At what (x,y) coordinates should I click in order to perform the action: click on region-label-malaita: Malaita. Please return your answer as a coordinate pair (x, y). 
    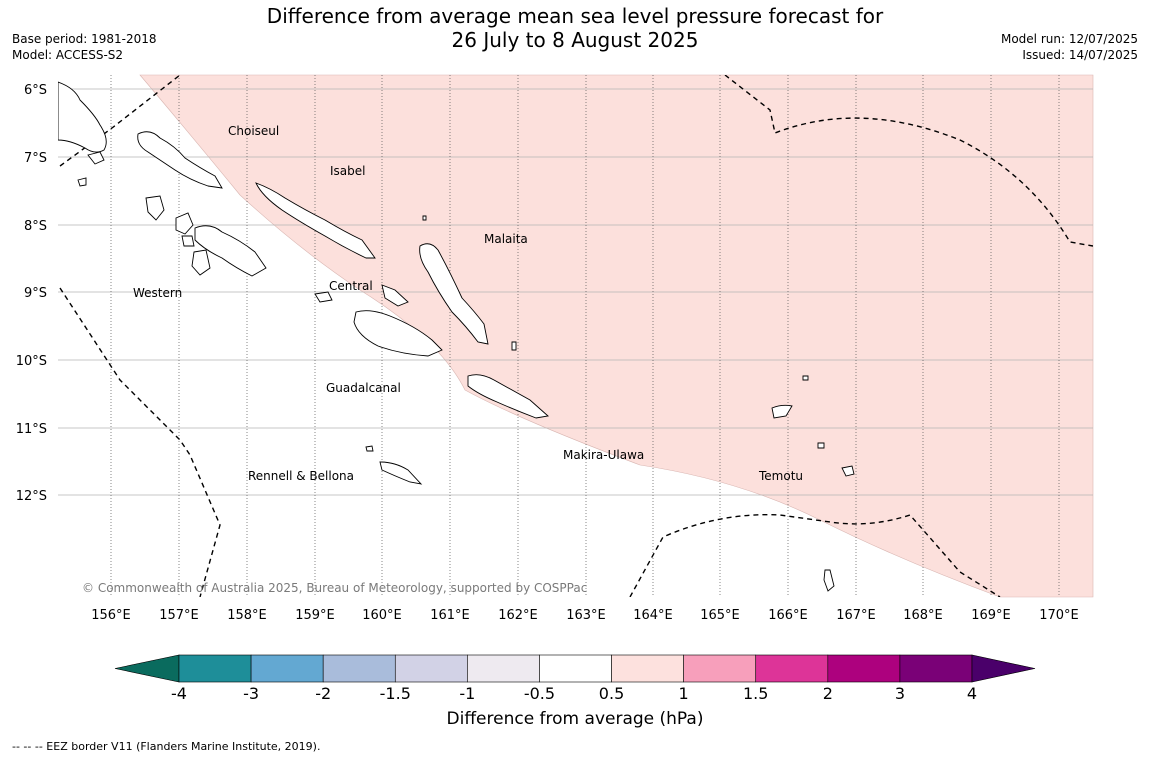
    Looking at the image, I should click on (506, 239).